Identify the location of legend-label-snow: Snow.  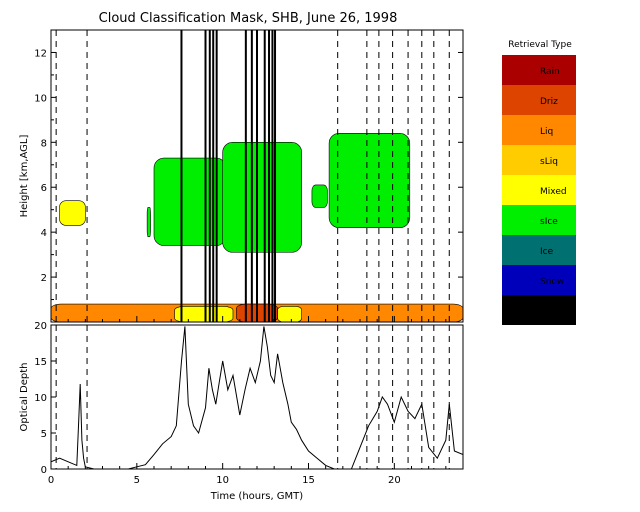
(552, 282).